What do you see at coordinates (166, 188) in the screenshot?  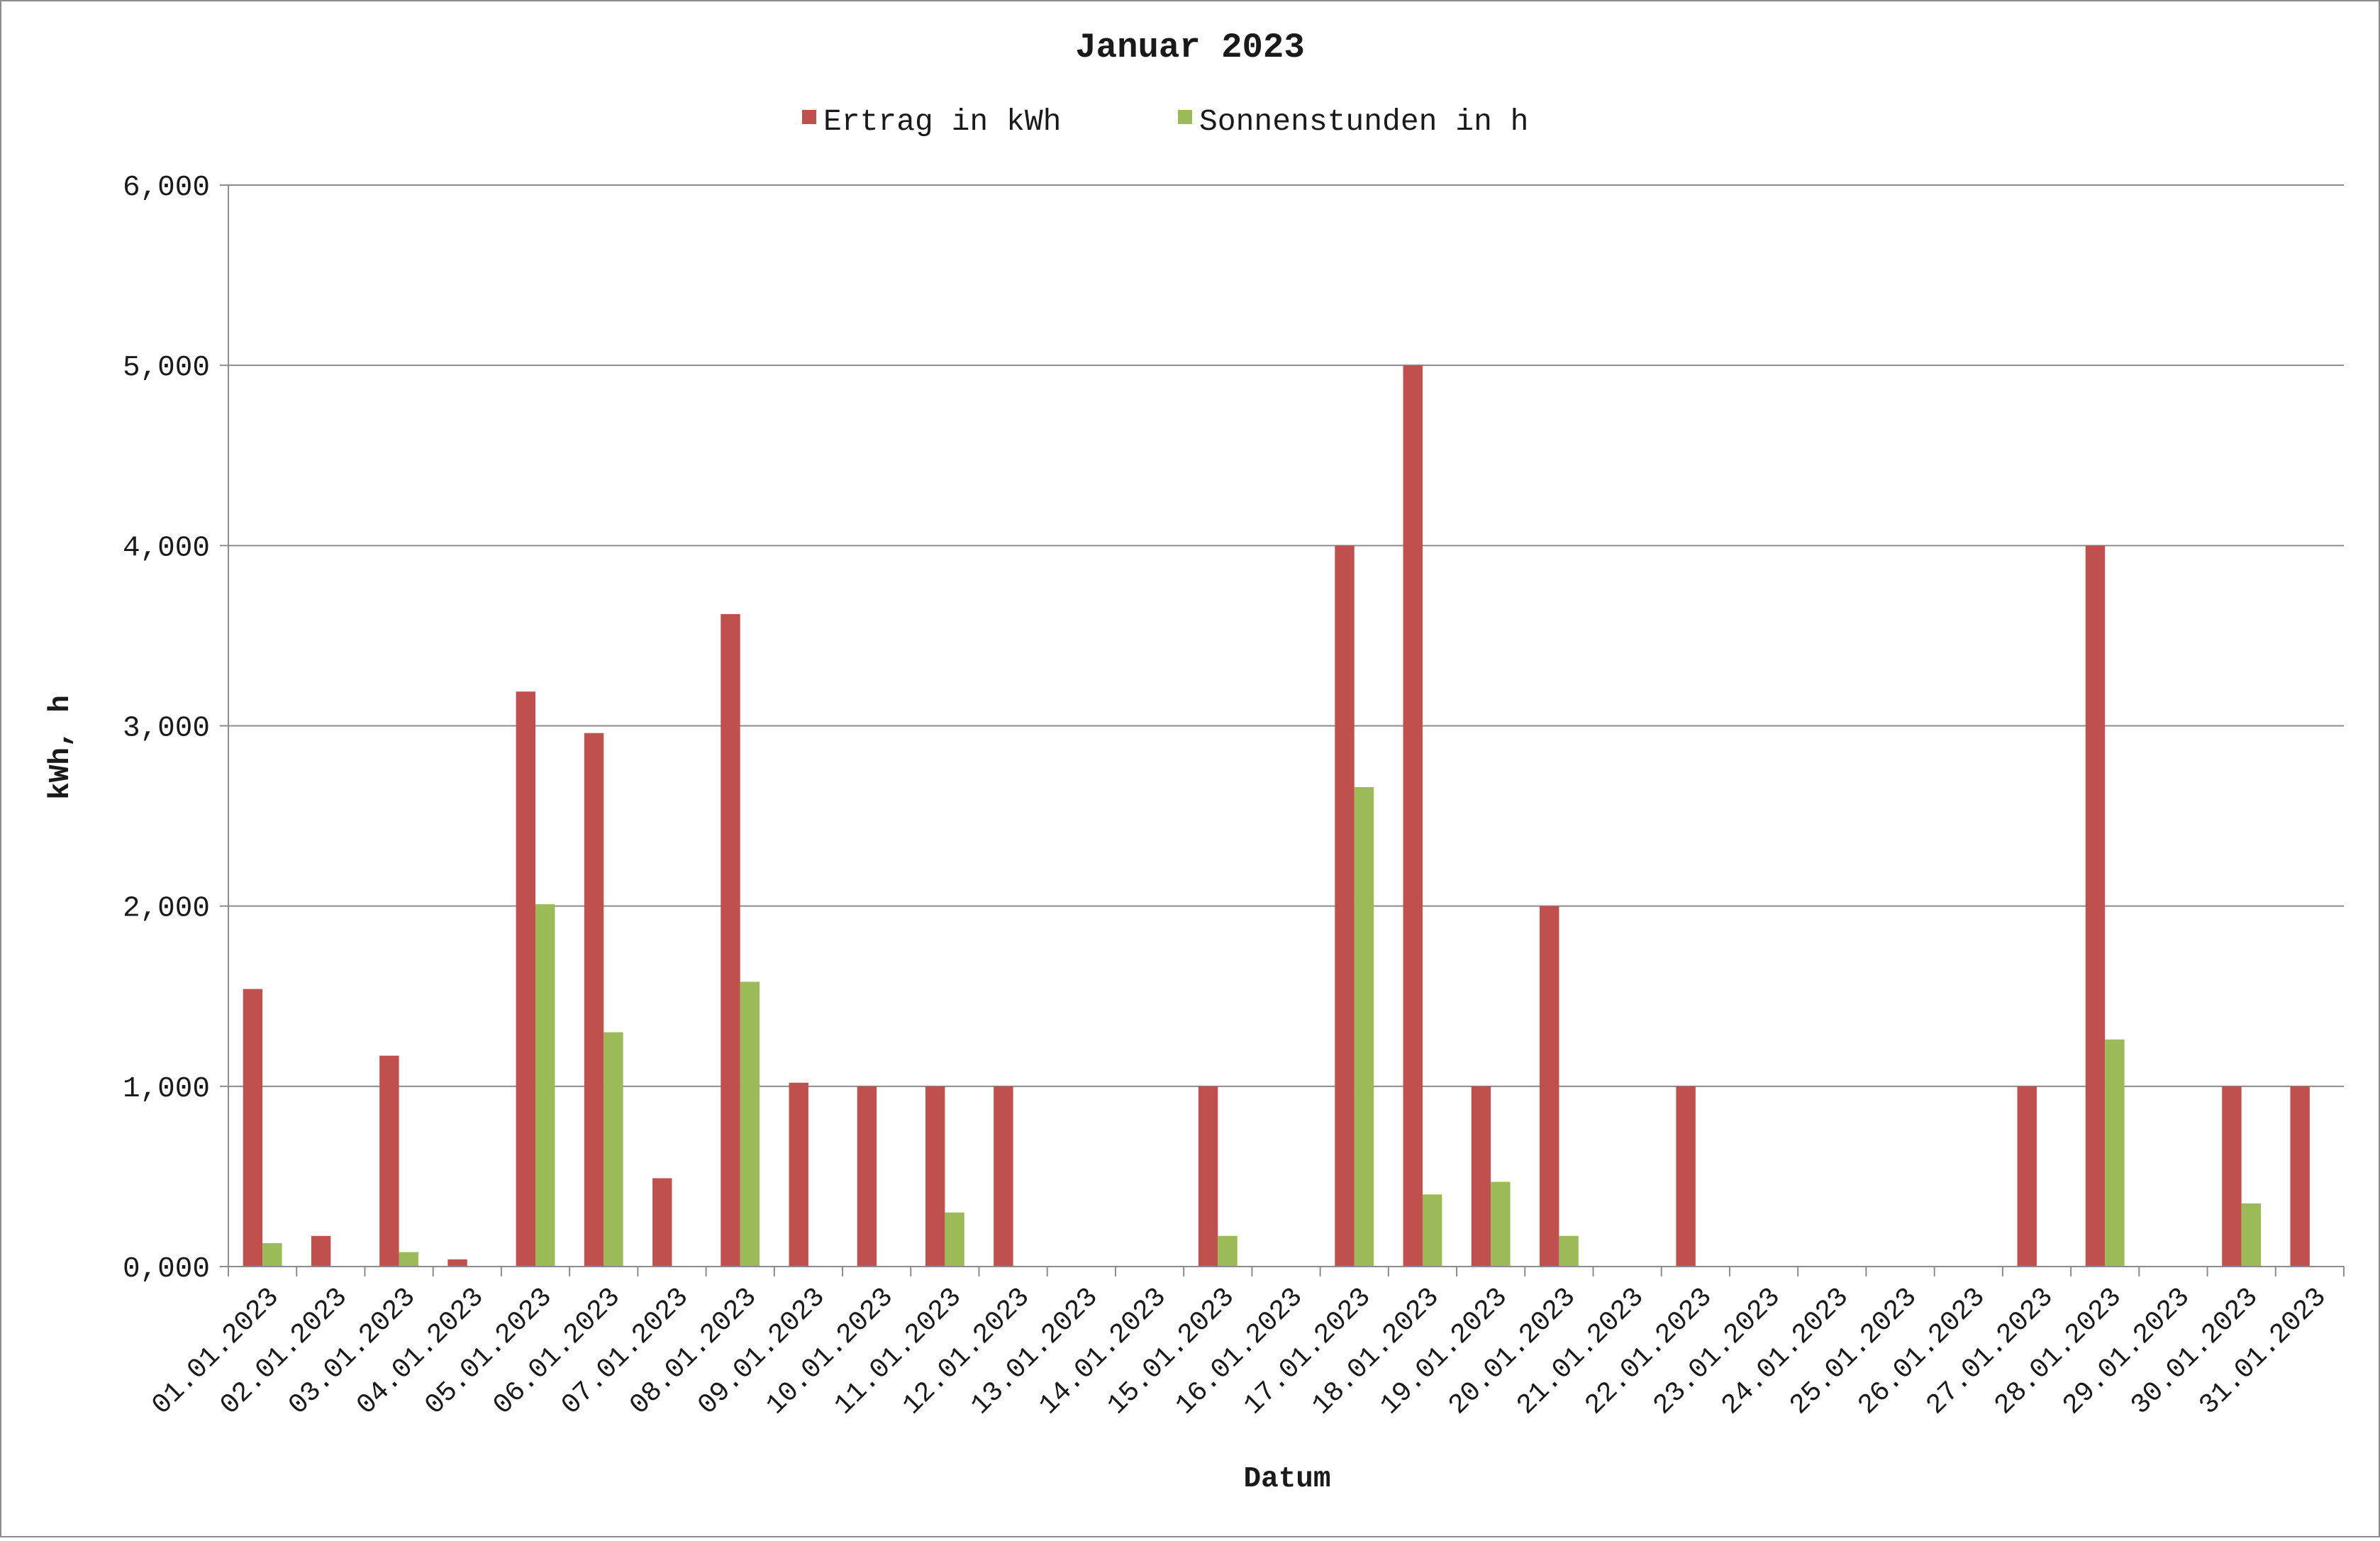 I see `y-tick-label: 6,000` at bounding box center [166, 188].